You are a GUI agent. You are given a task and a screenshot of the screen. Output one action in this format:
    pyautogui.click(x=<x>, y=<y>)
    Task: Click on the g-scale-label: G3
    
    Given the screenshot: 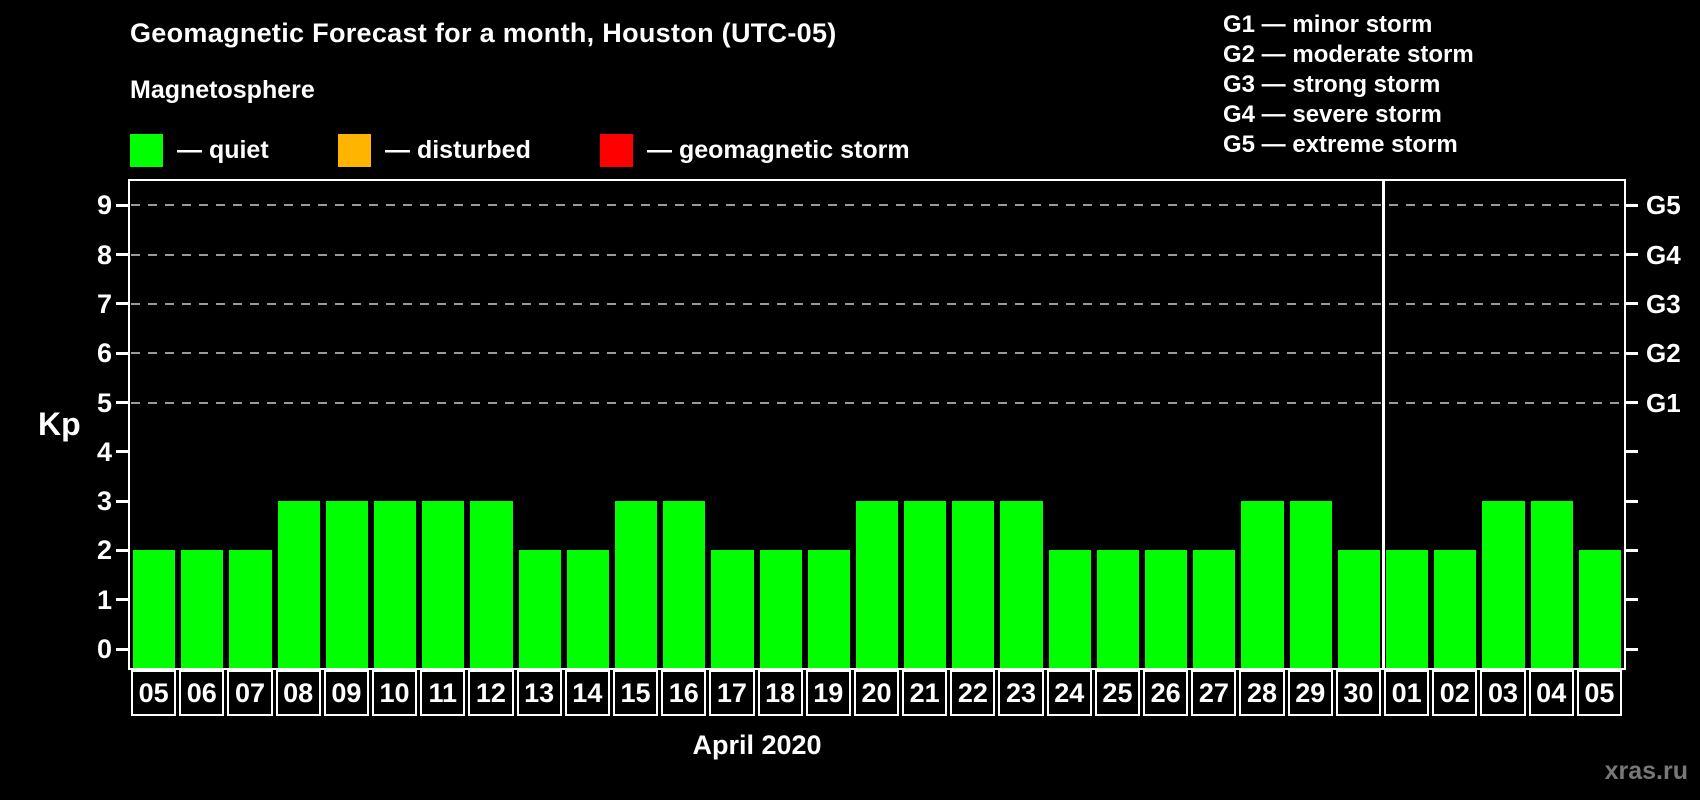 What is the action you would take?
    pyautogui.click(x=1663, y=303)
    